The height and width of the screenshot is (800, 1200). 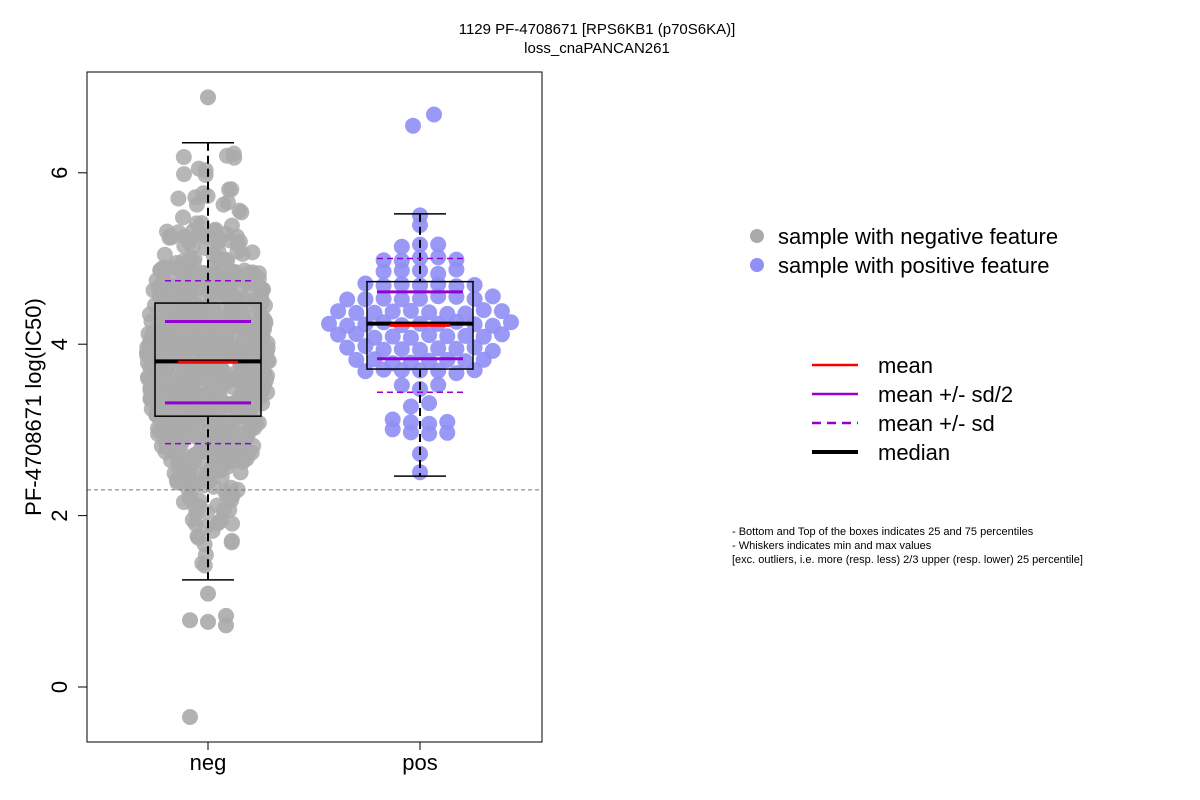 What do you see at coordinates (314, 361) in the screenshot?
I see `box-layer` at bounding box center [314, 361].